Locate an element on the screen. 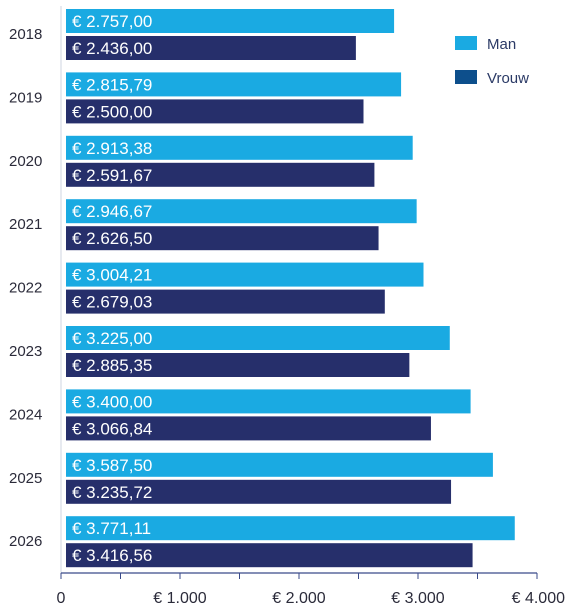 The width and height of the screenshot is (575, 616). bar-man-2022 is located at coordinates (245, 274).